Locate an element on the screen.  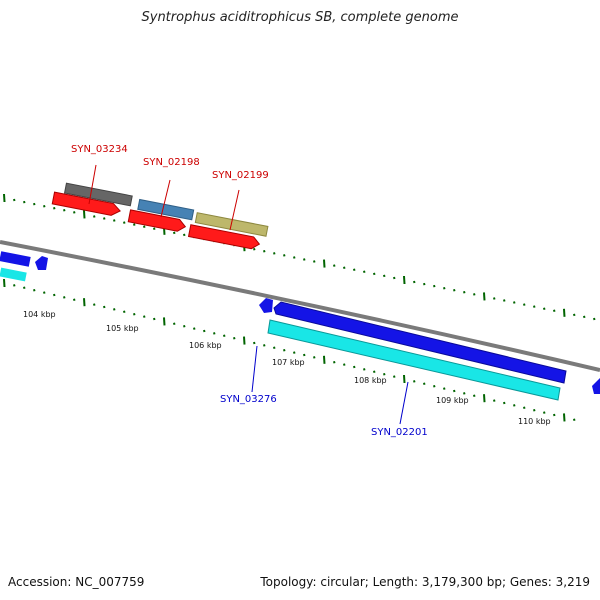
gene-label-syn-02199: SYN_02199 is located at coordinates (240, 175).